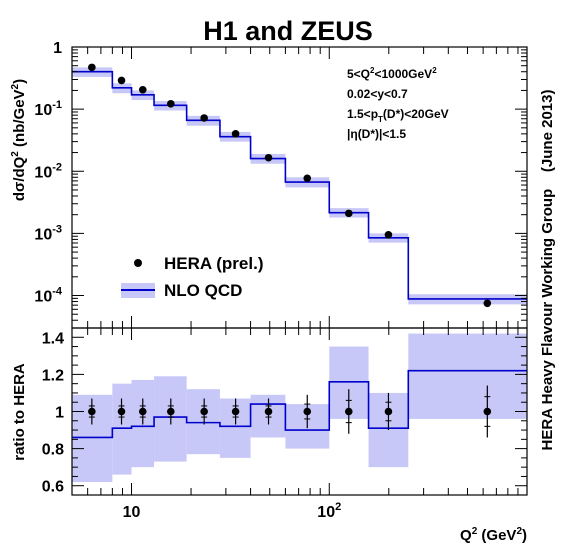  I want to click on annotation-text: (D*)<20GeV, so click(416, 114).